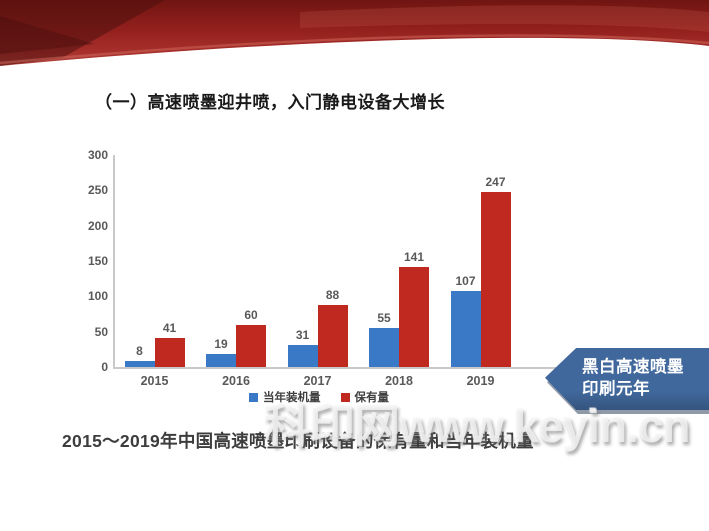 This screenshot has height=531, width=709. Describe the element at coordinates (372, 398) in the screenshot. I see `legend-label: 保有量` at that location.